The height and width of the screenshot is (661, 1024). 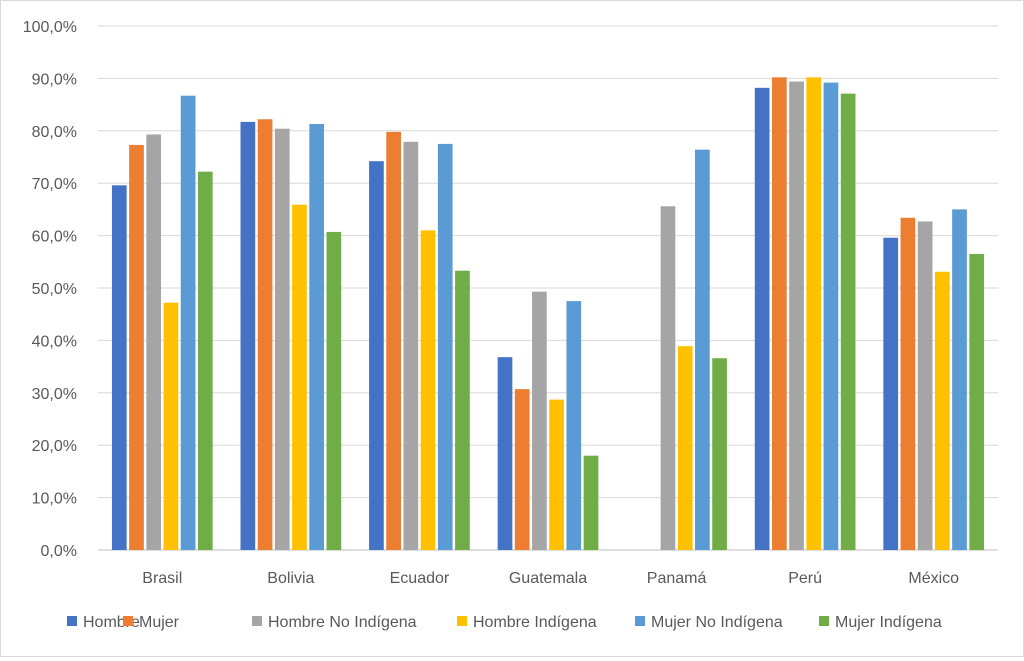 What do you see at coordinates (50, 27) in the screenshot?
I see `y-tick-label: 100,0%` at bounding box center [50, 27].